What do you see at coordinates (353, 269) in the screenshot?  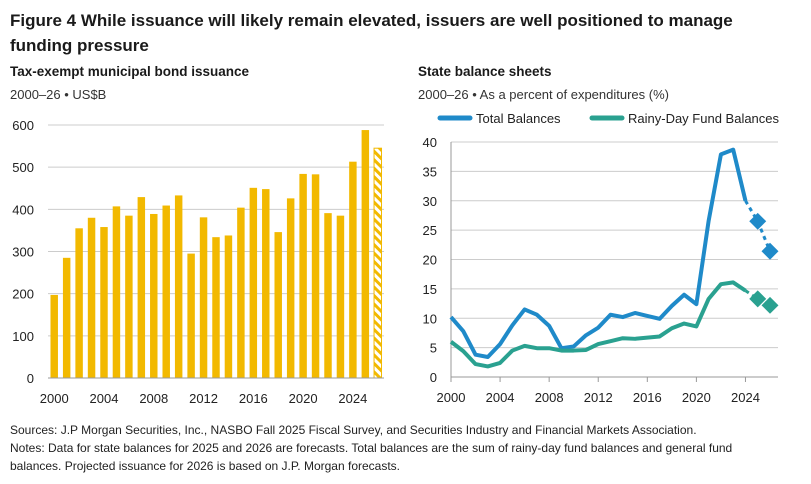 I see `bar-2024` at bounding box center [353, 269].